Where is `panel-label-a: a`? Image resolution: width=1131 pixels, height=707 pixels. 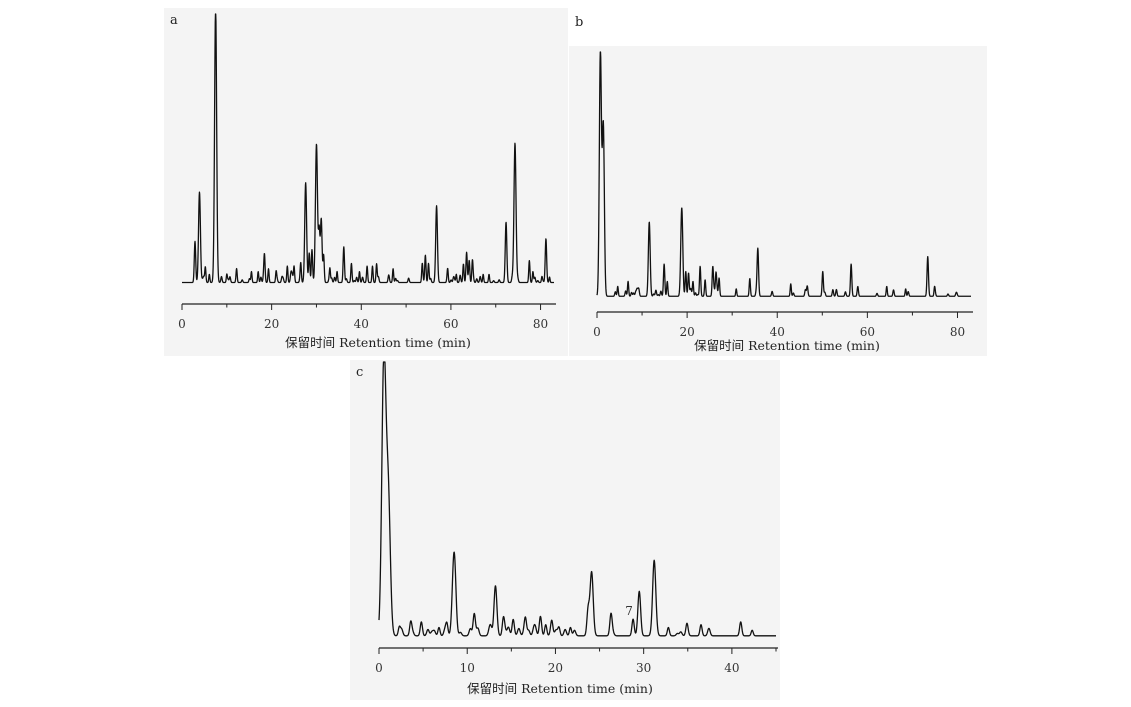 panel-label-a: a is located at coordinates (174, 20).